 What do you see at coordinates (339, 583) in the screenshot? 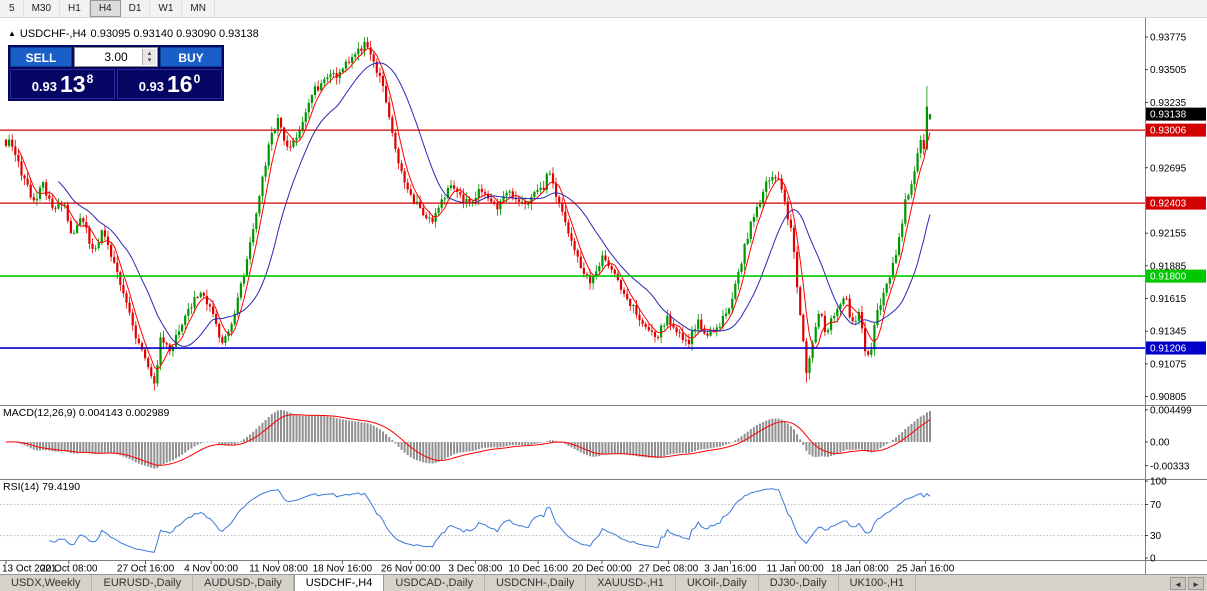
I see `chart-tab-3: USDCHF-,H4` at bounding box center [339, 583].